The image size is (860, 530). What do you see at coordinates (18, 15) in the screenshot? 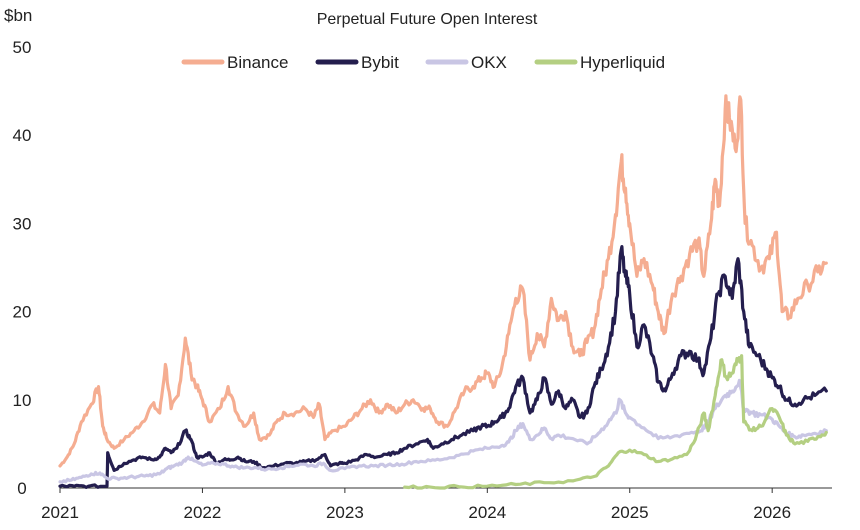
I see `y-unit-label: $bn` at bounding box center [18, 15].